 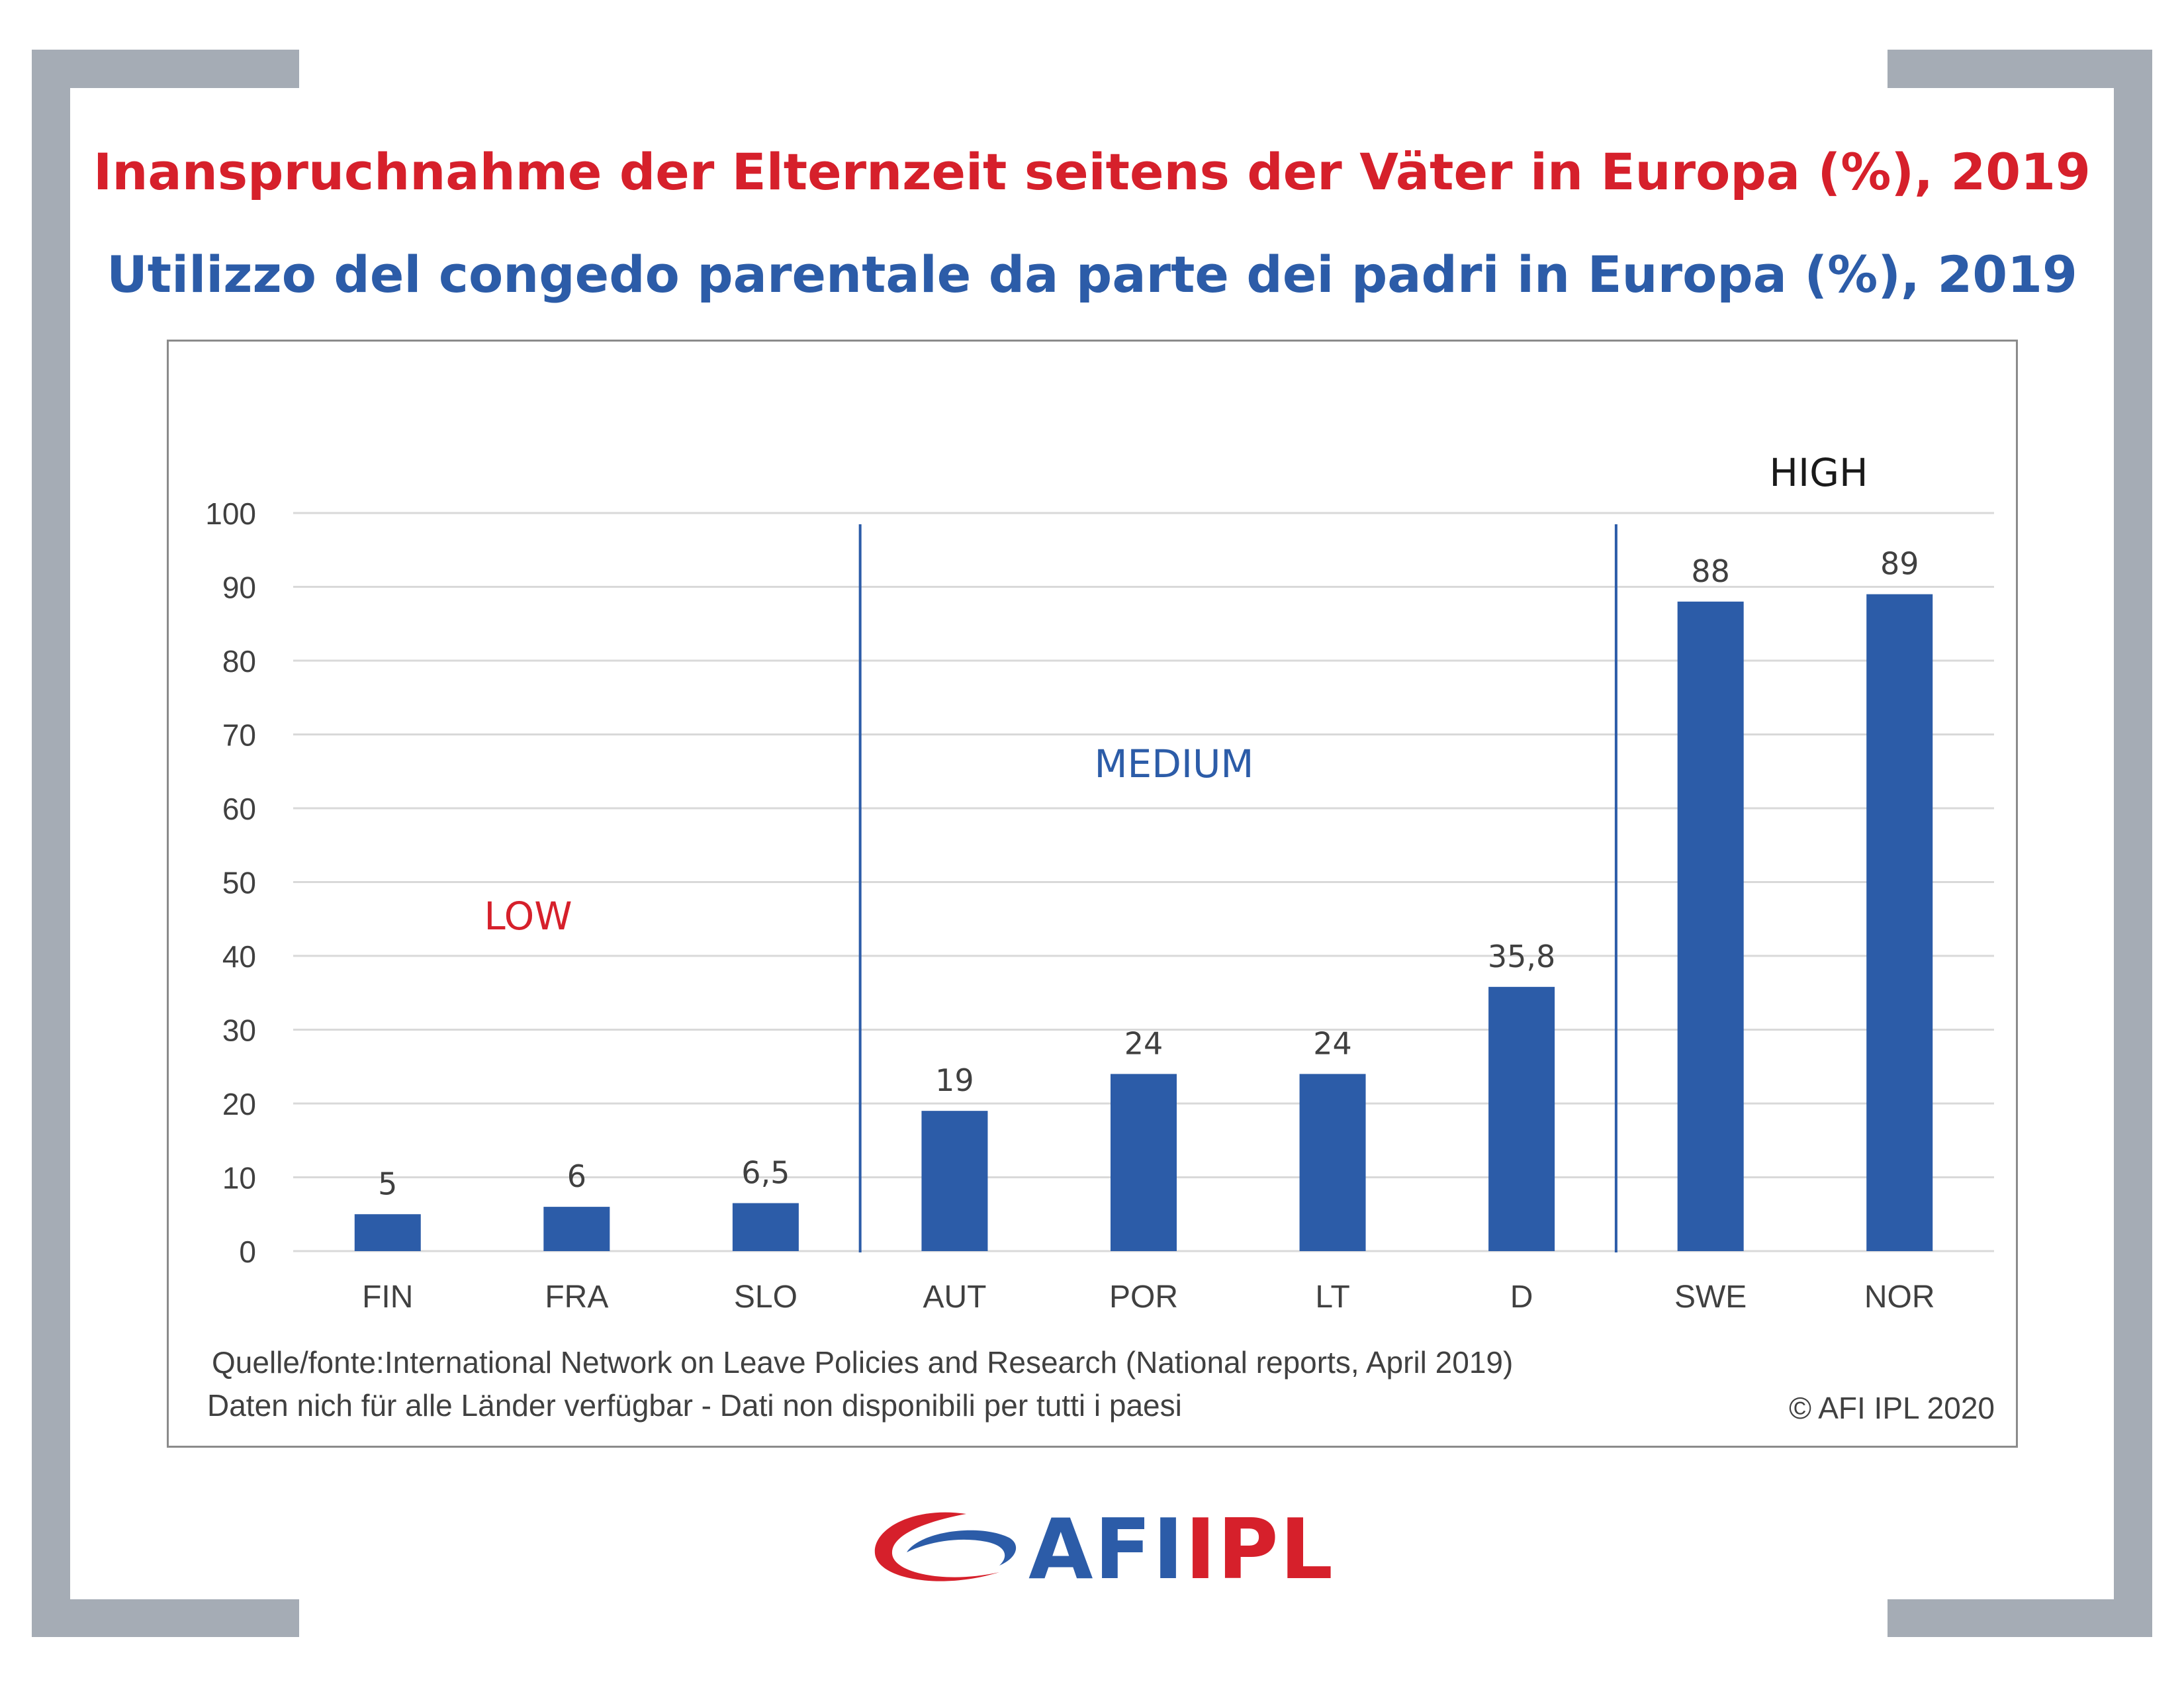 I want to click on data-label: 89, so click(x=1900, y=564).